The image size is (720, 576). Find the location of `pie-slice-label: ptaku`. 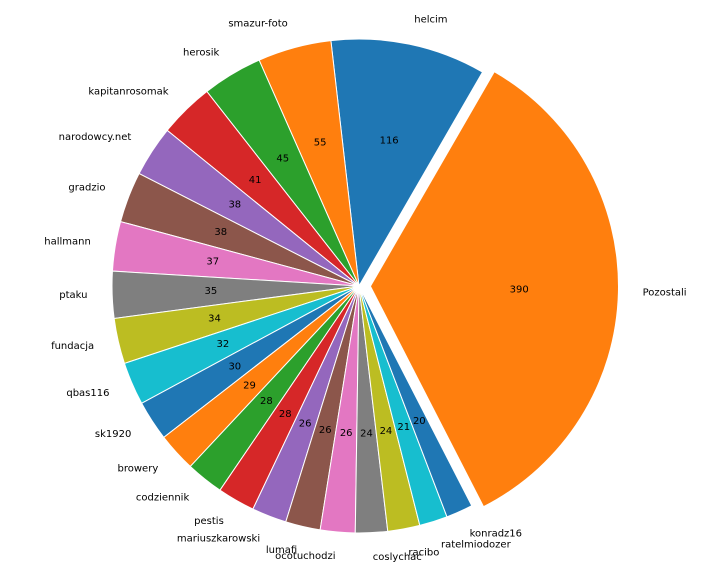

pie-slice-label: ptaku is located at coordinates (73, 295).